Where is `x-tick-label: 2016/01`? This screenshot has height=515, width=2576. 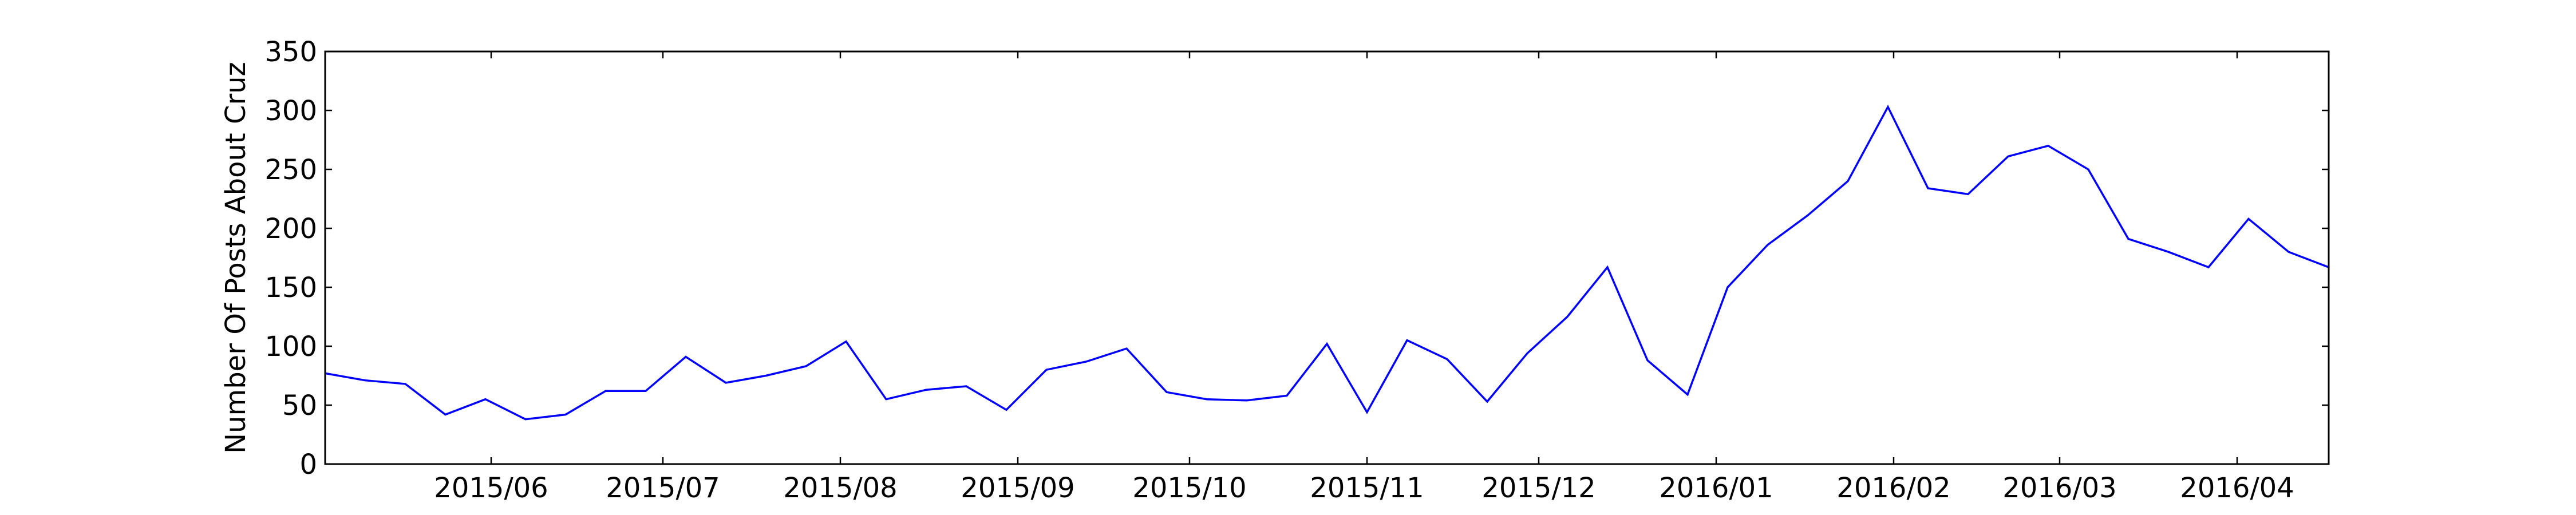
x-tick-label: 2016/01 is located at coordinates (1716, 488).